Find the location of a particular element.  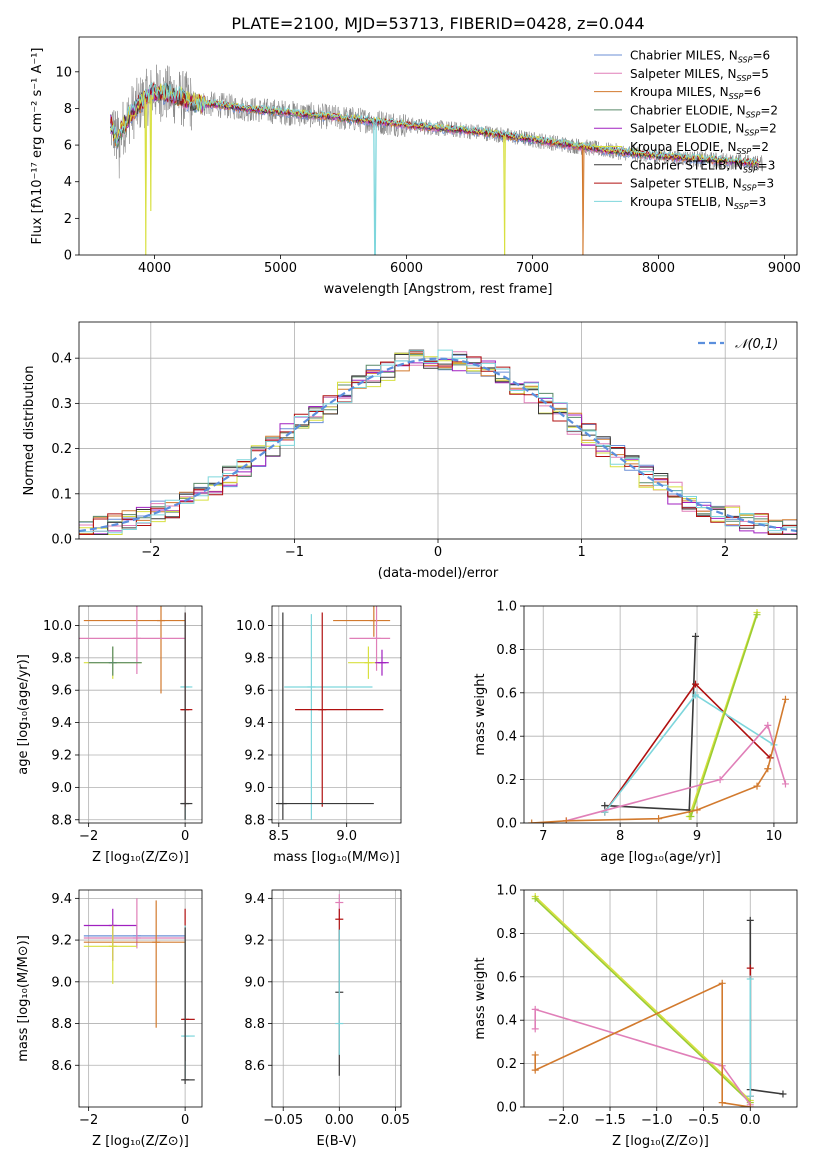

x-axis-label: wavelength [Angstrom, rest frame] is located at coordinates (438, 289).